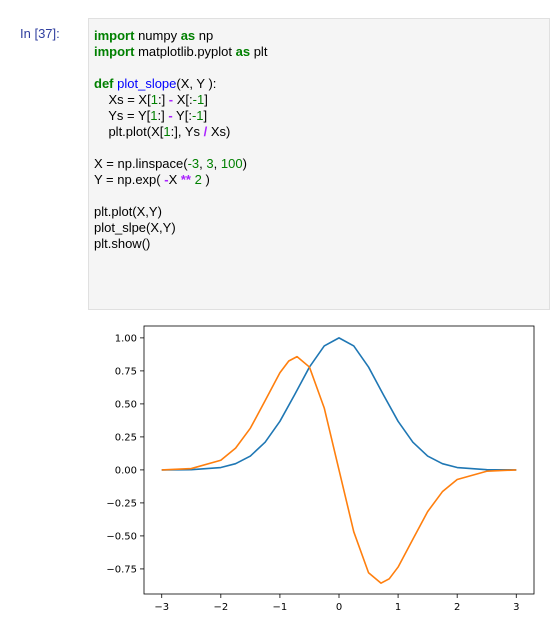 This screenshot has height=632, width=558. What do you see at coordinates (231, 163) in the screenshot?
I see `number-literal: 100` at bounding box center [231, 163].